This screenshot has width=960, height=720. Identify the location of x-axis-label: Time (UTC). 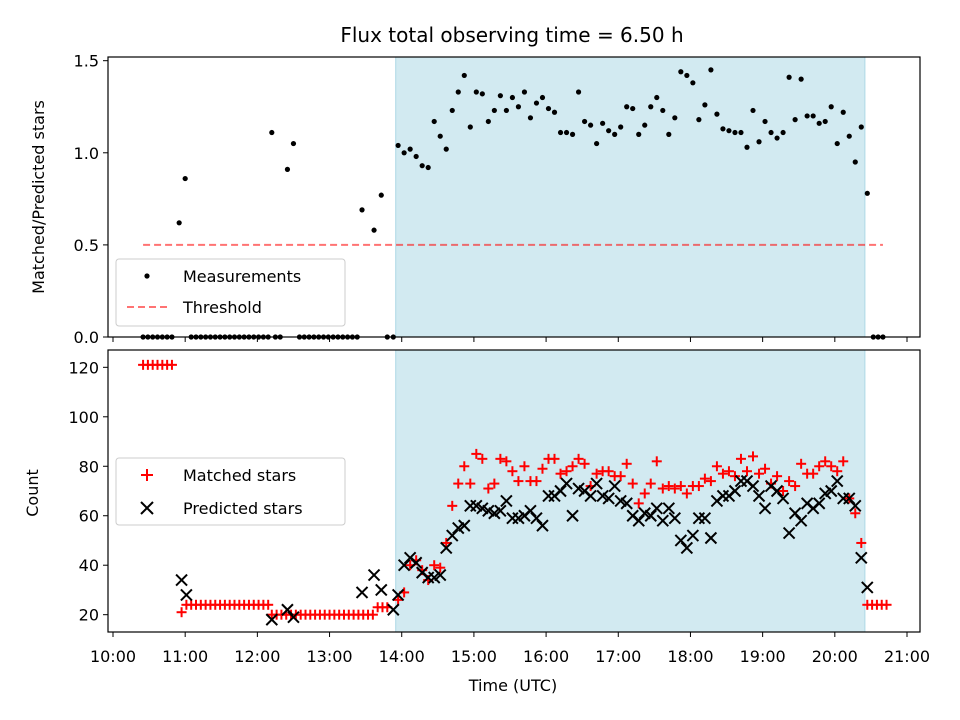
(512, 685).